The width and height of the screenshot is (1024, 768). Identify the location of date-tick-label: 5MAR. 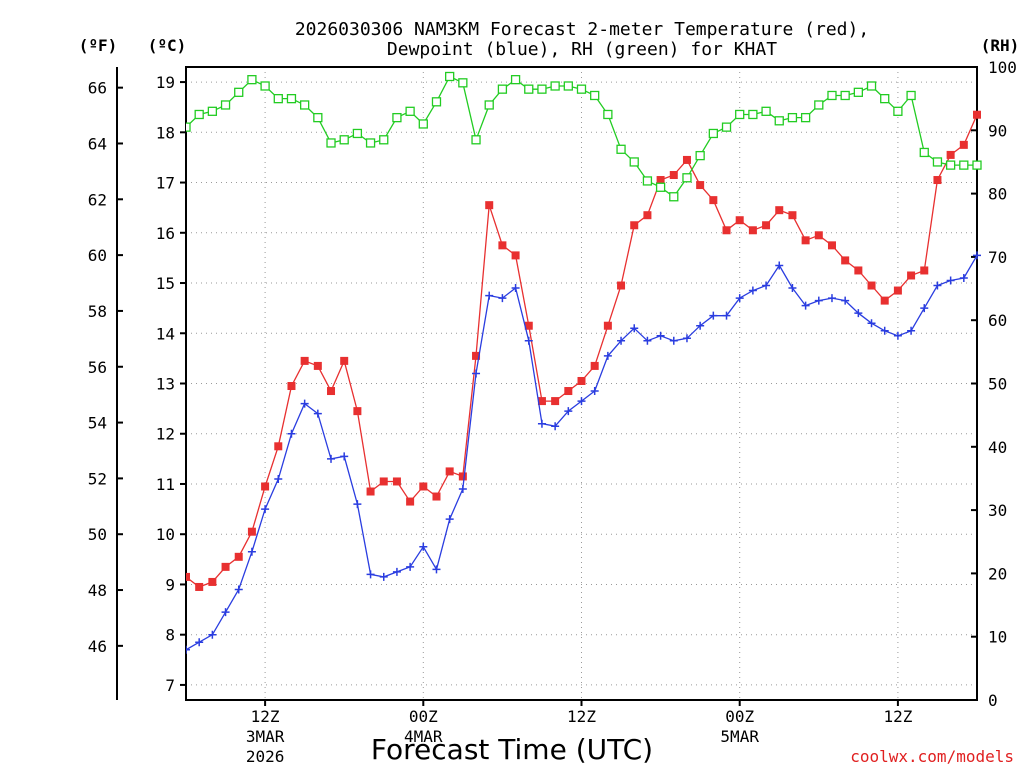
(739, 736).